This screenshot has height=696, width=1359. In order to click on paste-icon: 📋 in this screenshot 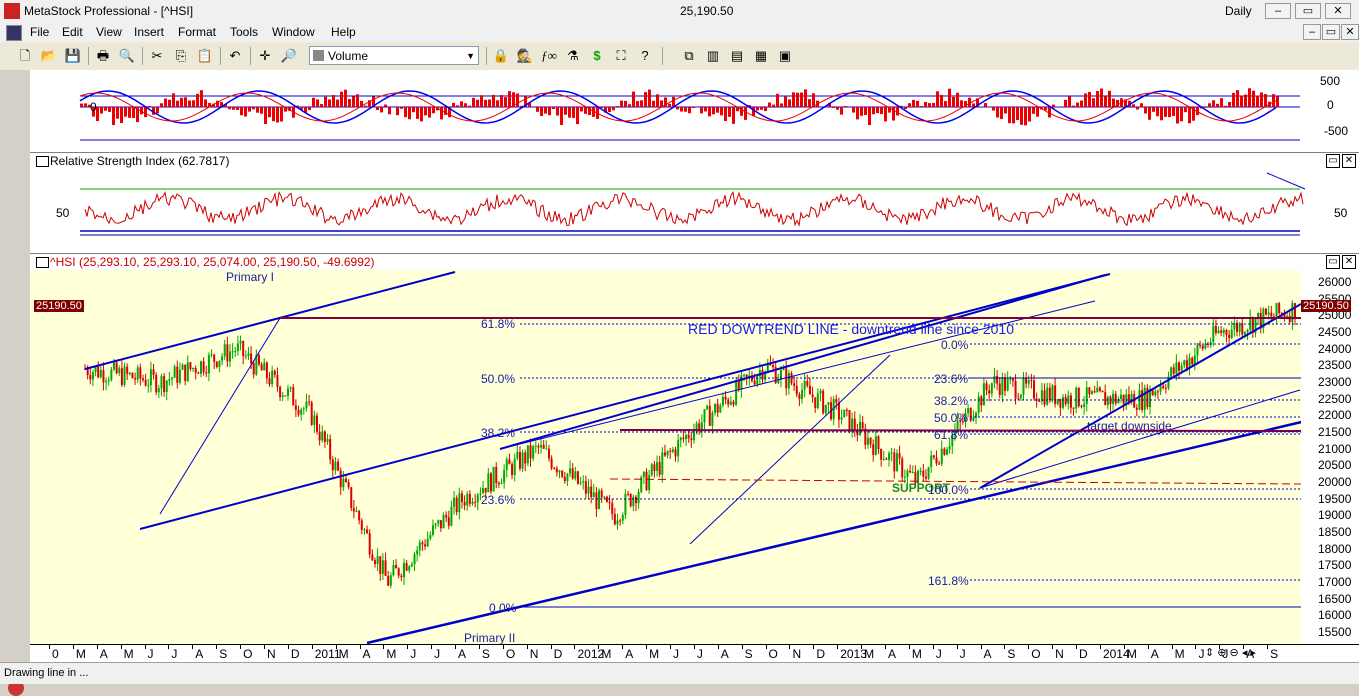, I will do `click(205, 56)`.